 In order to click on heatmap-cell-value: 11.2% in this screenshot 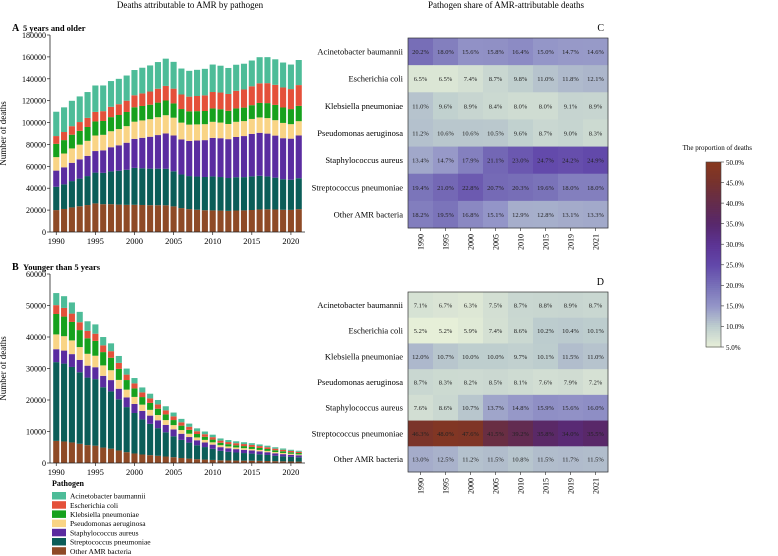, I will do `click(470, 460)`.